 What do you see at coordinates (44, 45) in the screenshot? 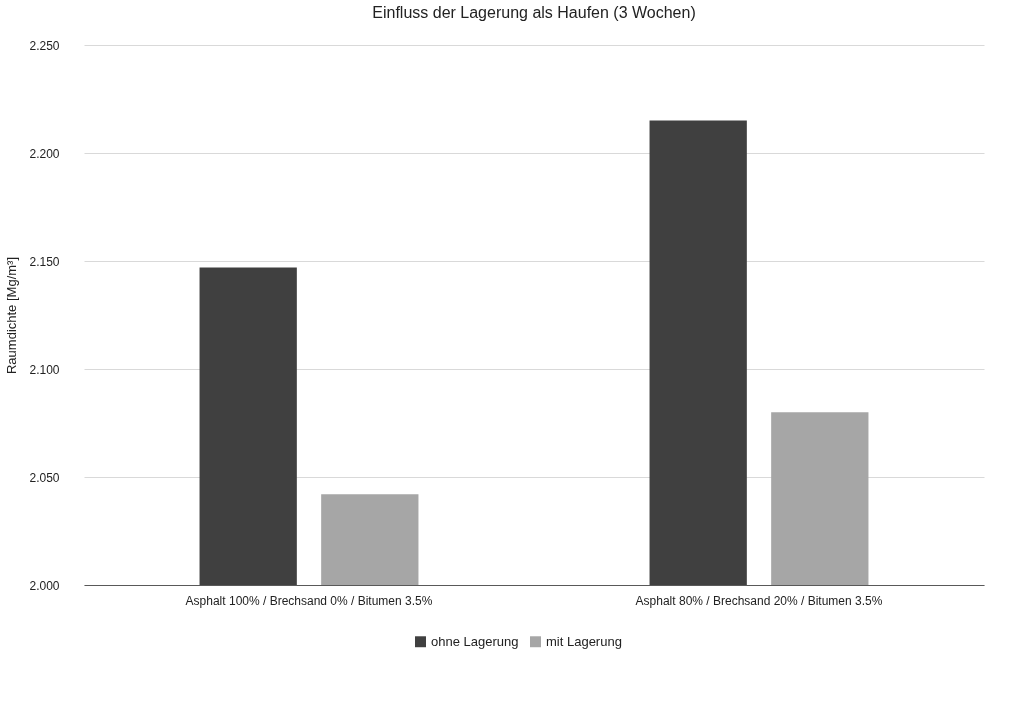
I see `y-tick-label: 2.250` at bounding box center [44, 45].